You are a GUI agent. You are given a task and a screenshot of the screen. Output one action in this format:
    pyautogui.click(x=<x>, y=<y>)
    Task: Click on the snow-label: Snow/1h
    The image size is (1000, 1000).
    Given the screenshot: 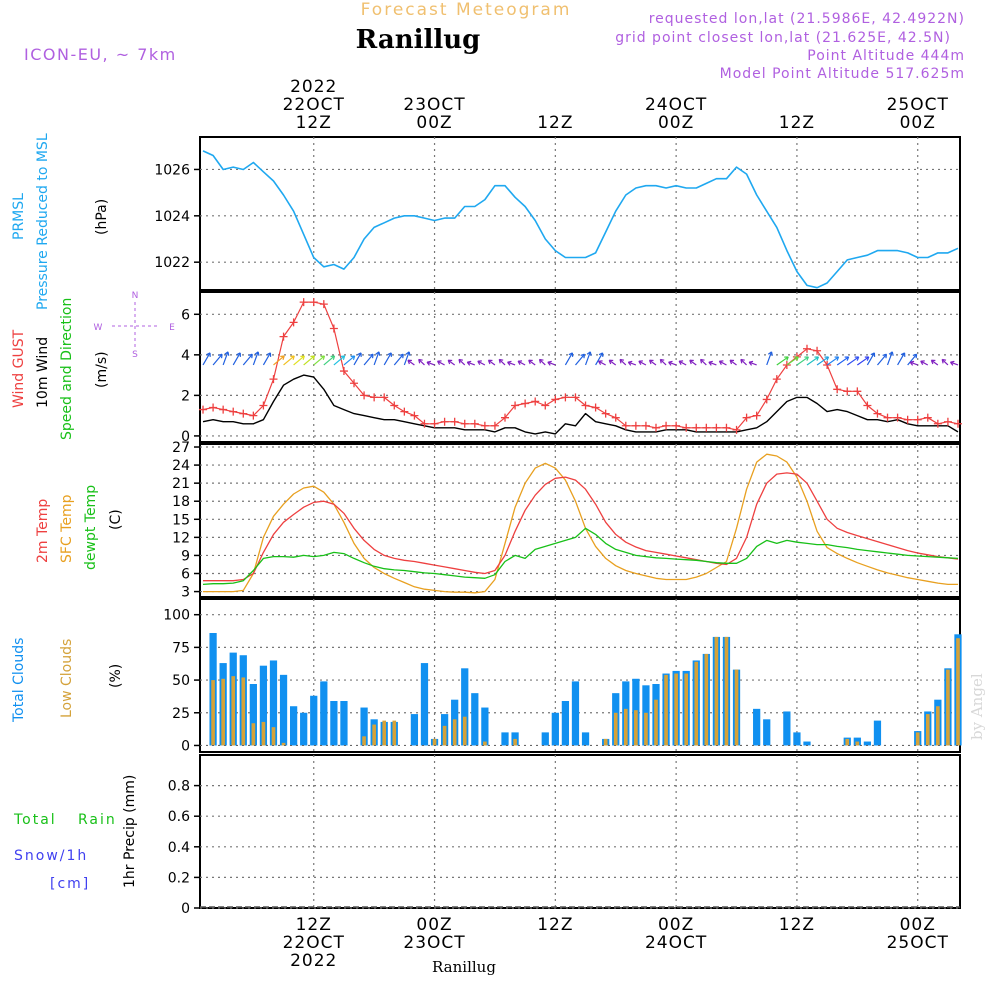 What is the action you would take?
    pyautogui.click(x=51, y=856)
    